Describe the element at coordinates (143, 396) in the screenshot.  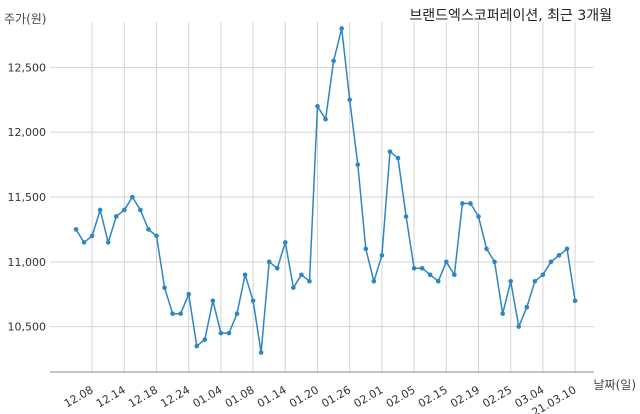
I see `x-tick-label: 12.18` at that location.